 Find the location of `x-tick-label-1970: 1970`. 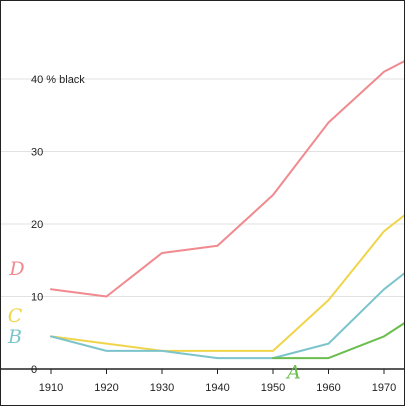

x-tick-label-1970: 1970 is located at coordinates (384, 388).